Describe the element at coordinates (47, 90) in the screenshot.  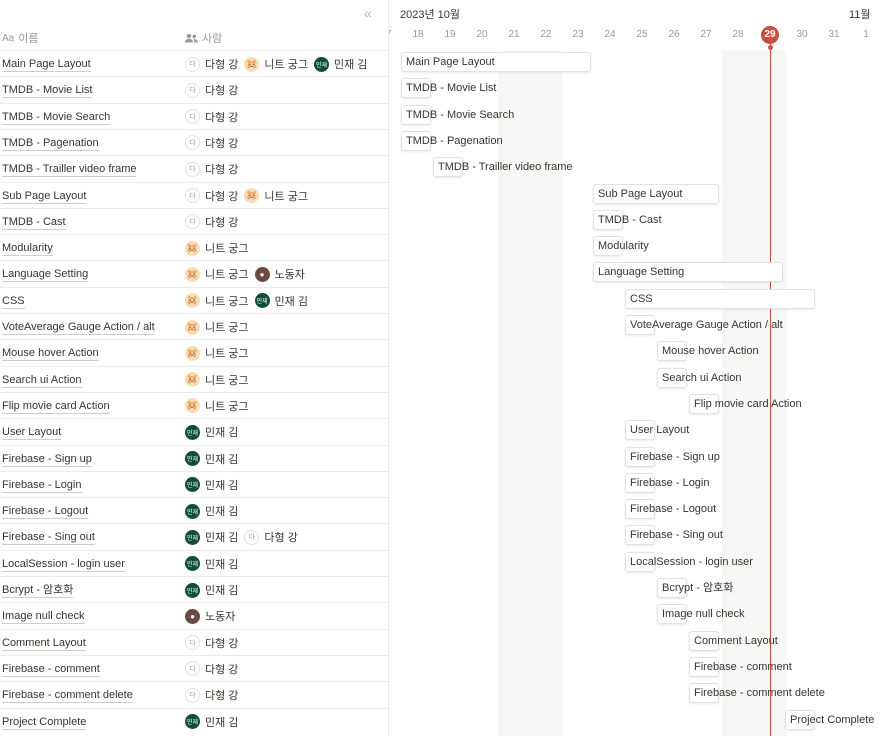
I see `task-name: TMDB - Movie List` at that location.